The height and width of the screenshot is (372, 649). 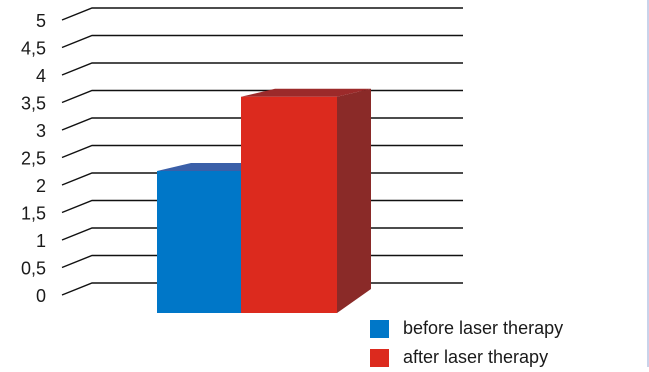 I want to click on y-tick-label: 2,5, so click(x=33, y=159).